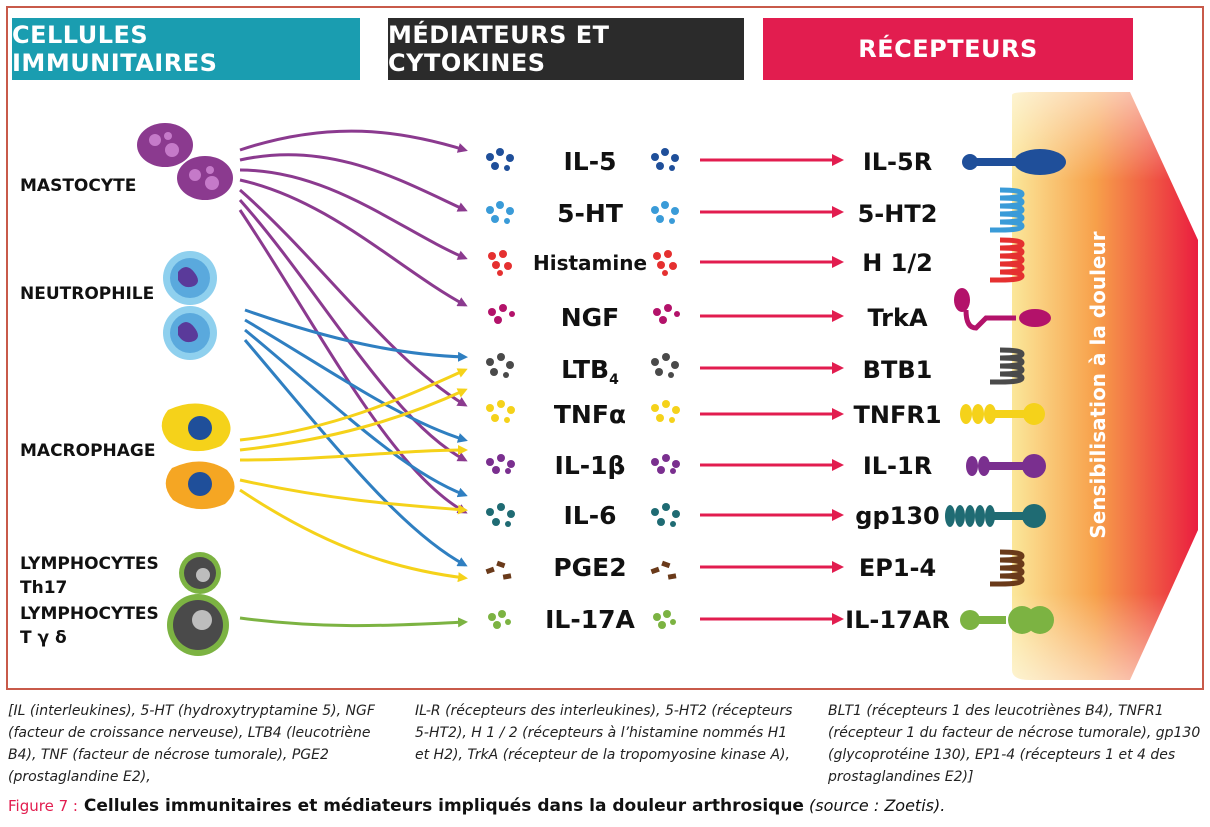 This screenshot has width=1210, height=827. I want to click on il17ar-receptor-icon, so click(1007, 620).